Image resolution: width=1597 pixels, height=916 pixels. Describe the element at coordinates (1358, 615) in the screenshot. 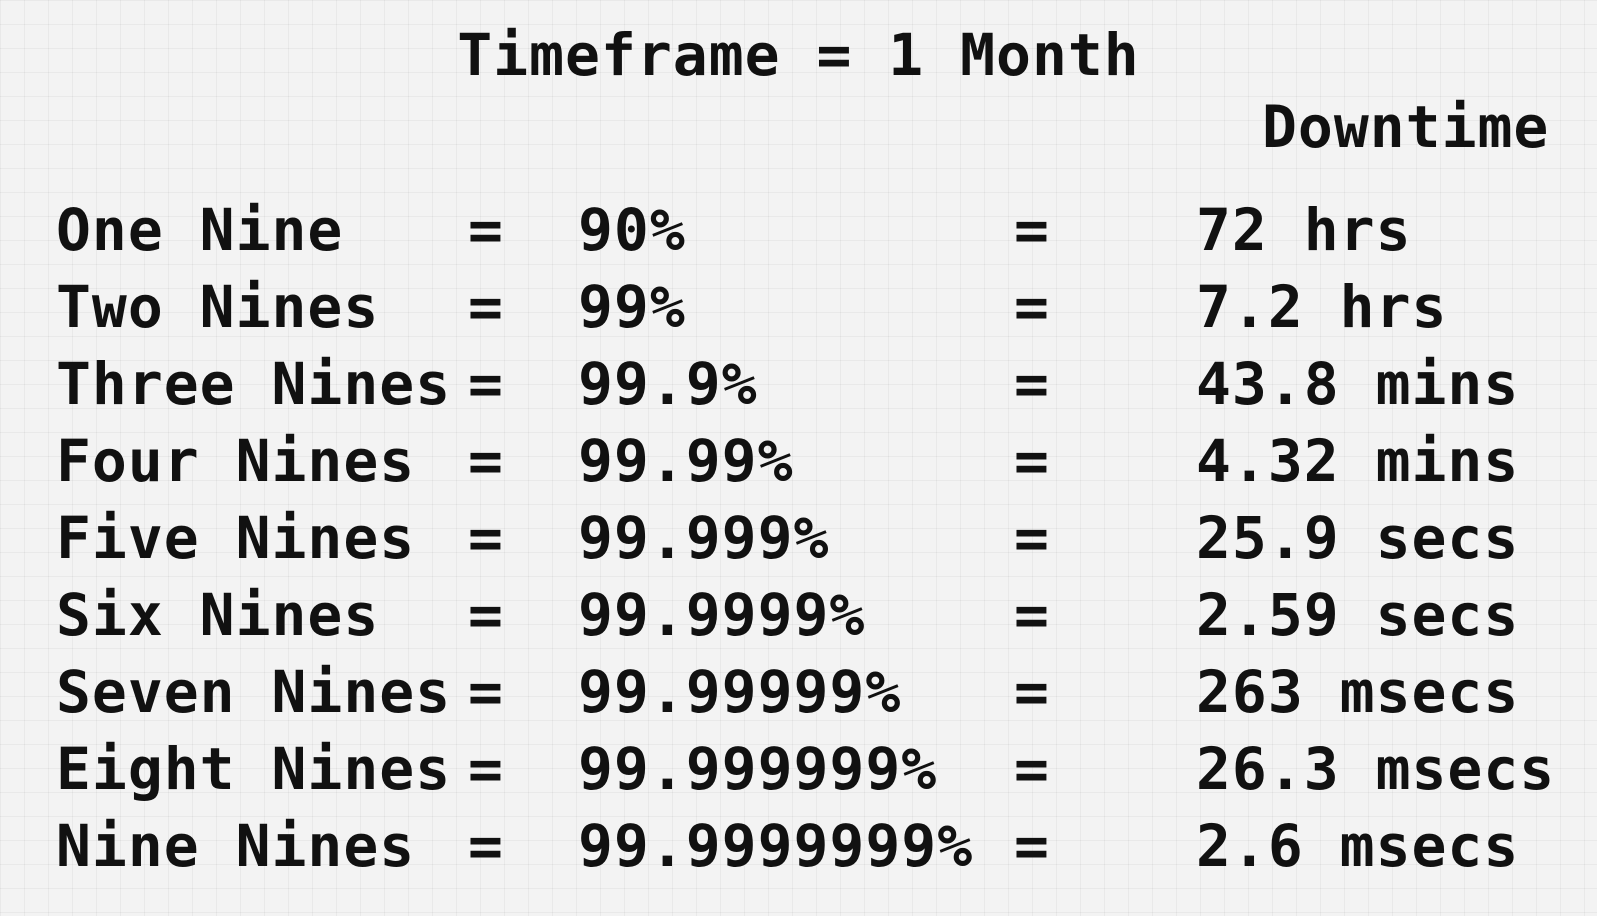

I see `downtime-value: 2.59 secs` at that location.